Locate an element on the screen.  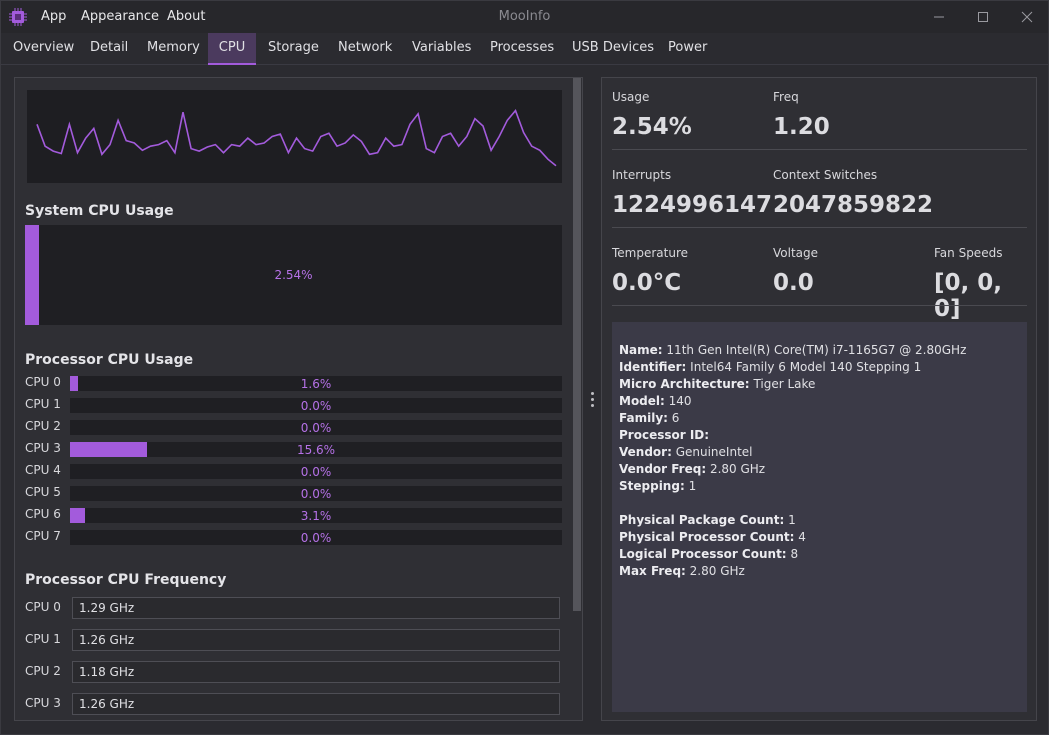
scrollbar is located at coordinates (577, 399).